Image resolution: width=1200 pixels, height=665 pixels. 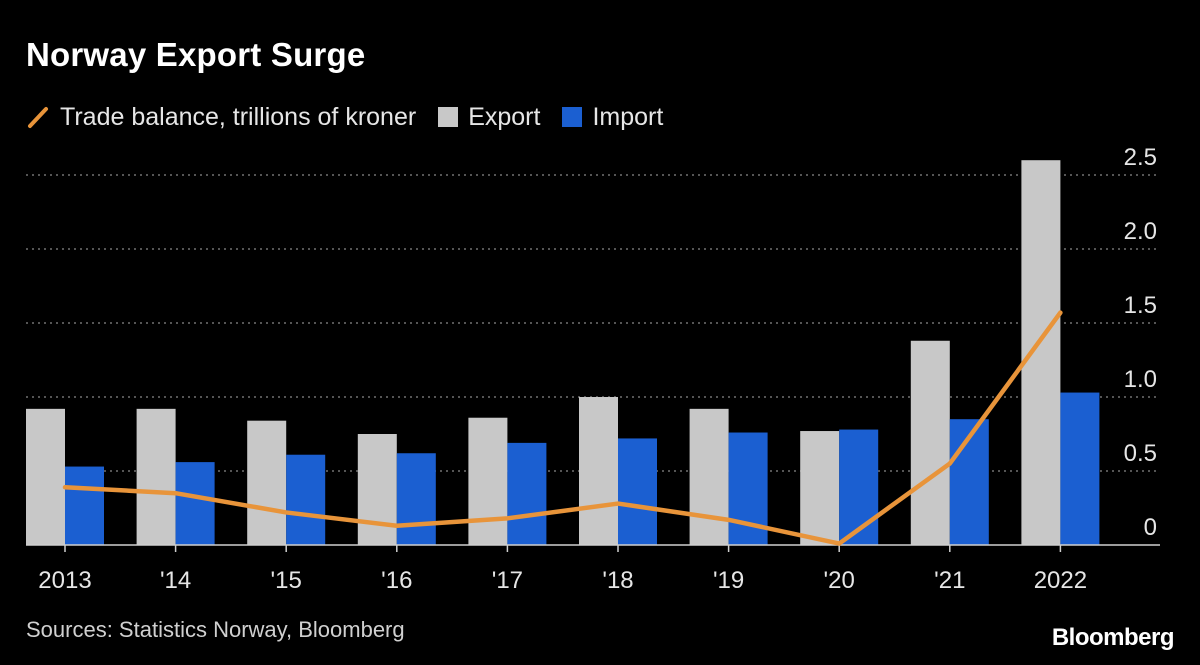 I want to click on y-tick-label: 0, so click(x=1150, y=527).